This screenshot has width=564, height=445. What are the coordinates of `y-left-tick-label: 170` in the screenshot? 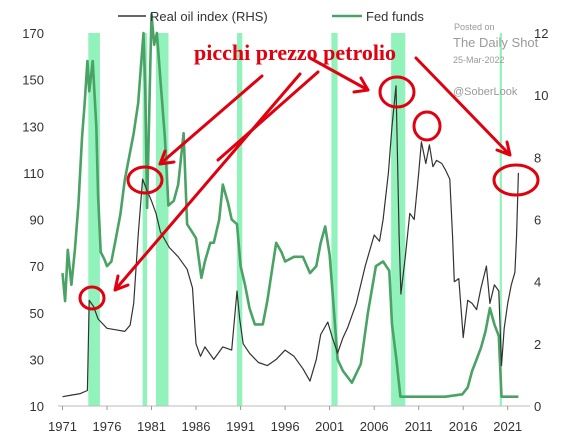 It's located at (33, 33).